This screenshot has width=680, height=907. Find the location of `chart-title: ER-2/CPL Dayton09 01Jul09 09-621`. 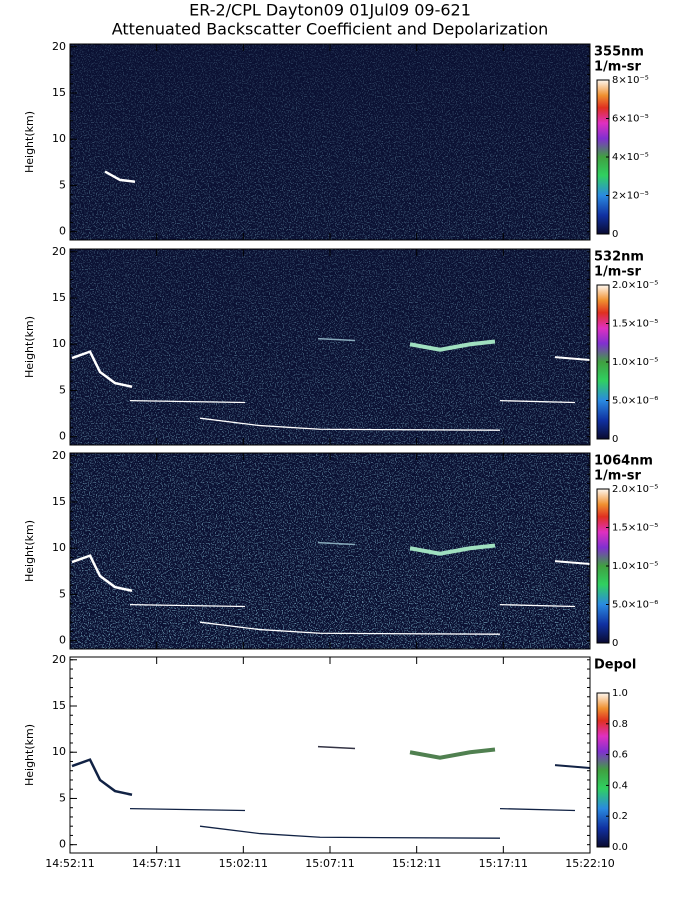

chart-title: ER-2/CPL Dayton09 01Jul09 09-621 is located at coordinates (330, 10).